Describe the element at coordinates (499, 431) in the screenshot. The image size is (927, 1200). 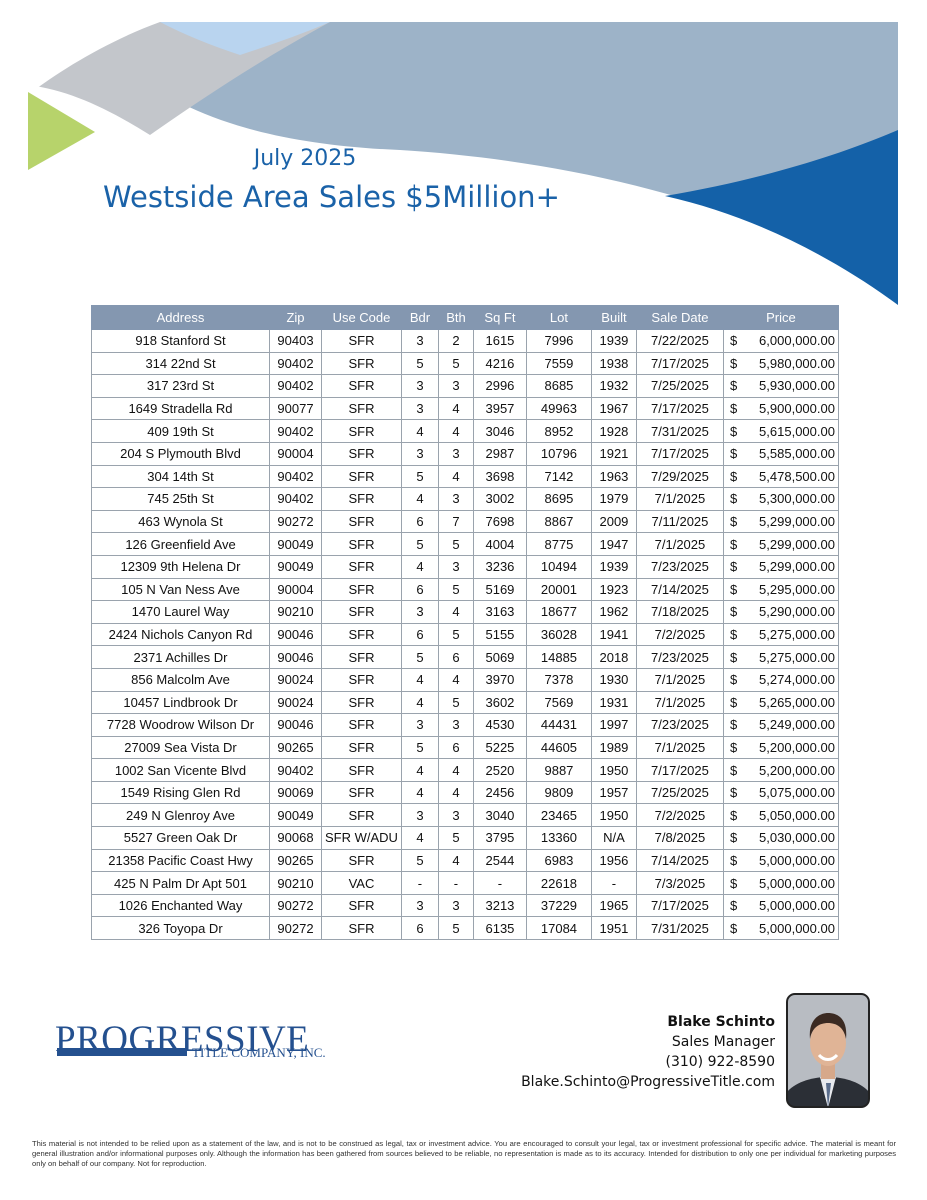
I see `table-cell: 3046` at that location.